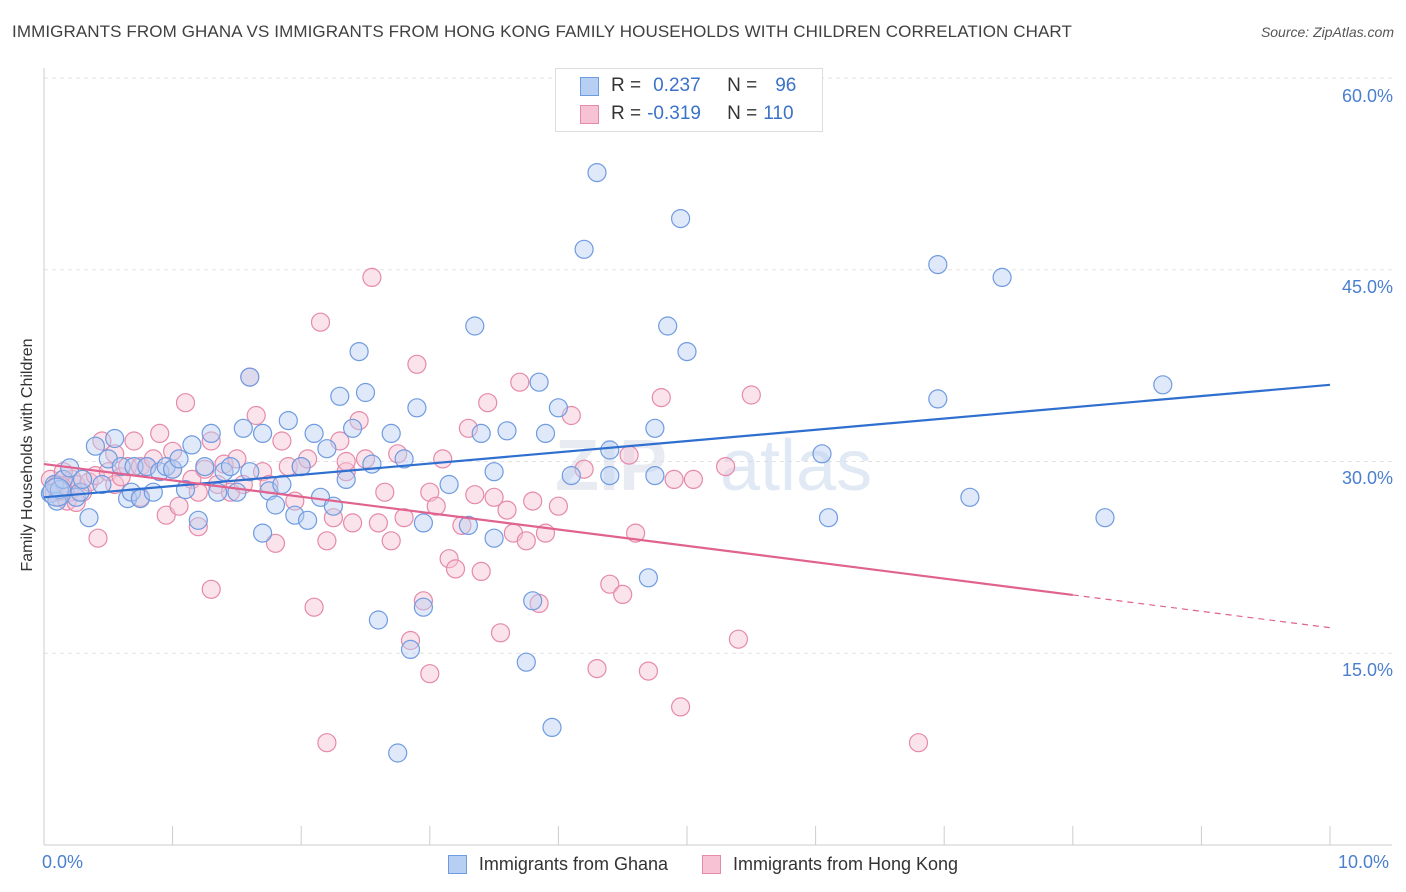 Image resolution: width=1406 pixels, height=892 pixels. What do you see at coordinates (677, 85) in the screenshot?
I see `legend-r-value: 0.237` at bounding box center [677, 85].